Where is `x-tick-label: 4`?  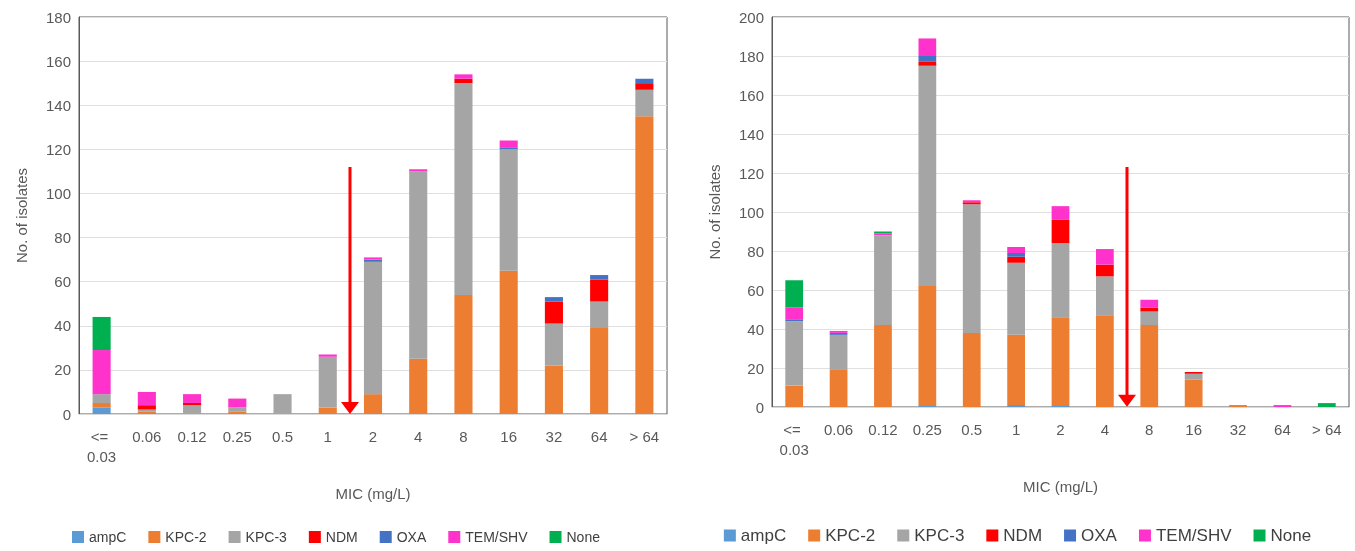
x-tick-label: 4 is located at coordinates (418, 436).